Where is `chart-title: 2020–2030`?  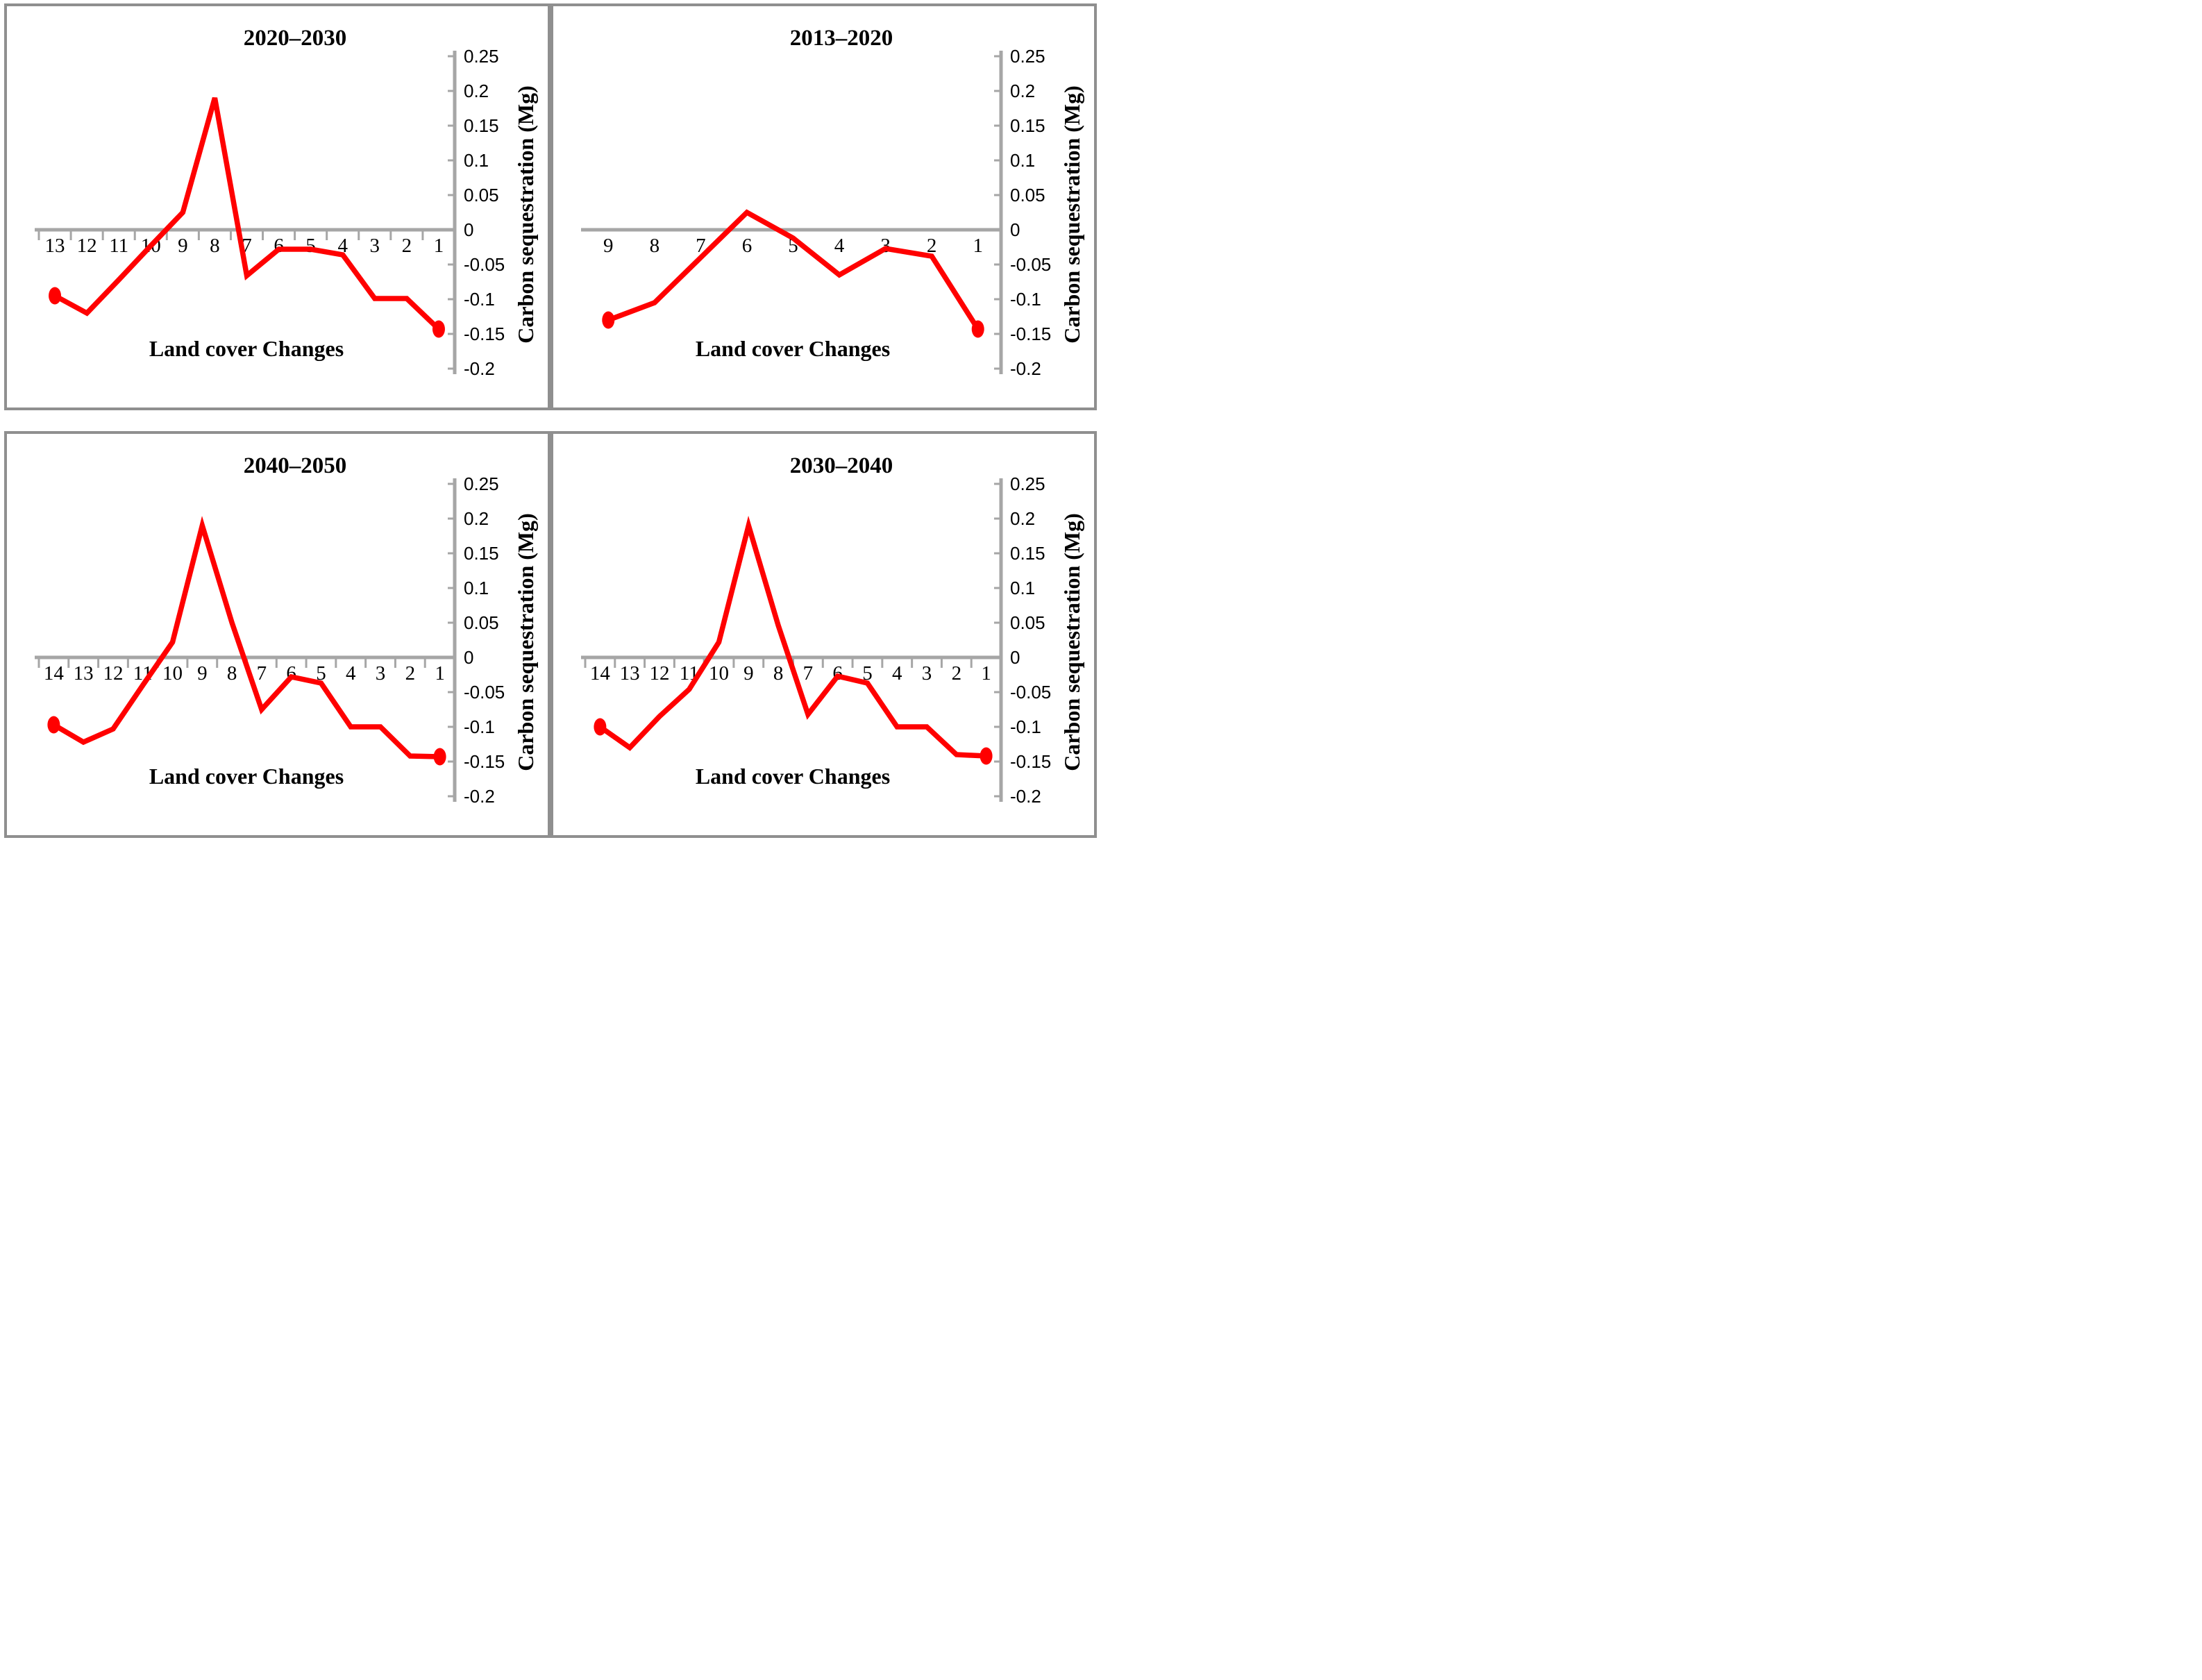 chart-title: 2020–2030 is located at coordinates (295, 38).